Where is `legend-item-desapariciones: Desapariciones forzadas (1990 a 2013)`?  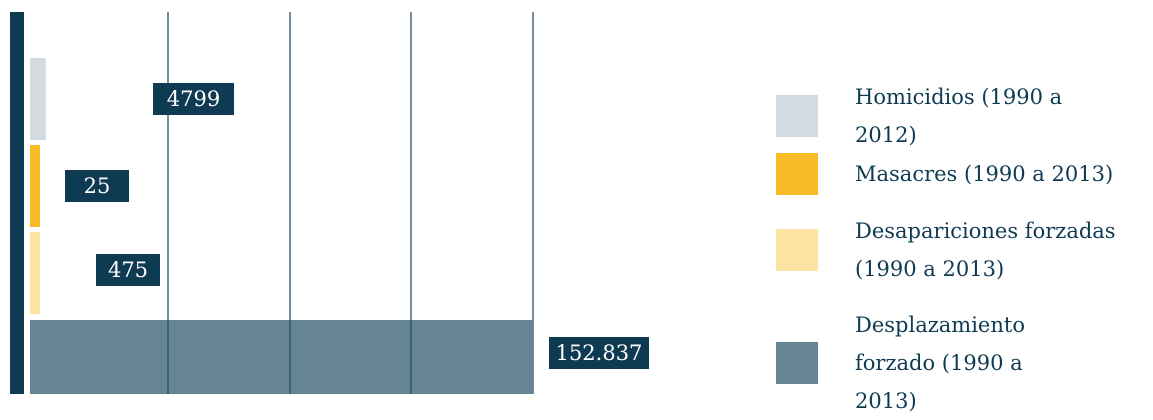 legend-item-desapariciones: Desapariciones forzadas (1990 a 2013) is located at coordinates (948, 250).